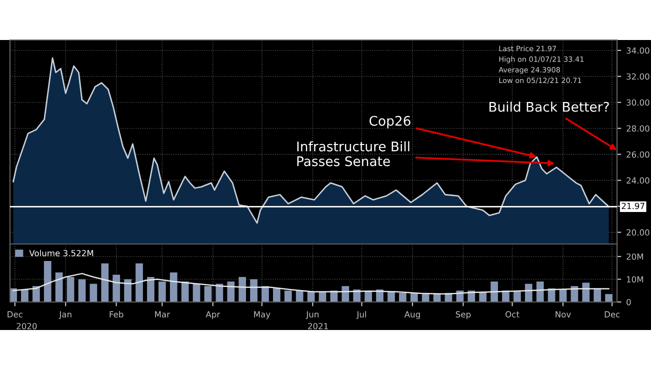 This screenshot has height=367, width=651. I want to click on x-tick-label: Mar, so click(162, 314).